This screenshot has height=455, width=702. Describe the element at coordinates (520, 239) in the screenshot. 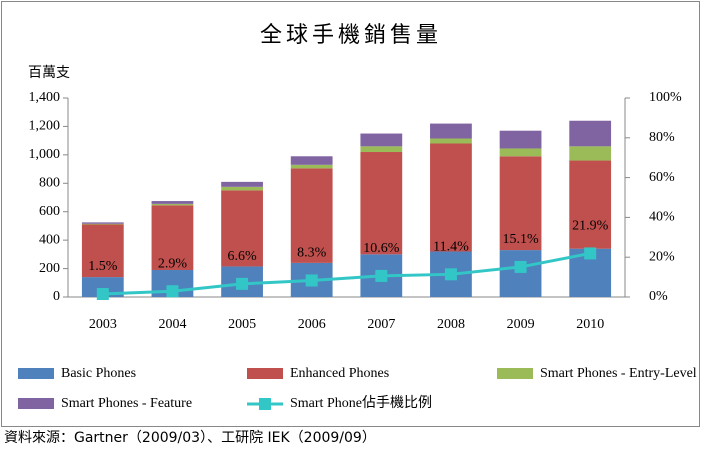

I see `data-label: 15.1%` at that location.